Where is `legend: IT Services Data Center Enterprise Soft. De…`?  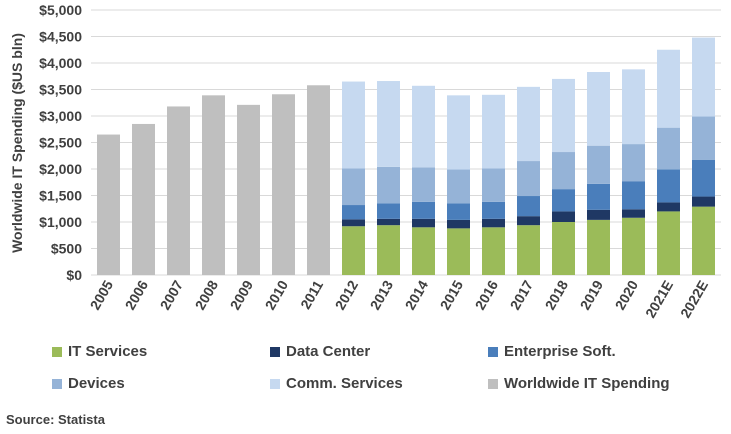
legend: IT Services Data Center Enterprise Soft. De… is located at coordinates (365, 368).